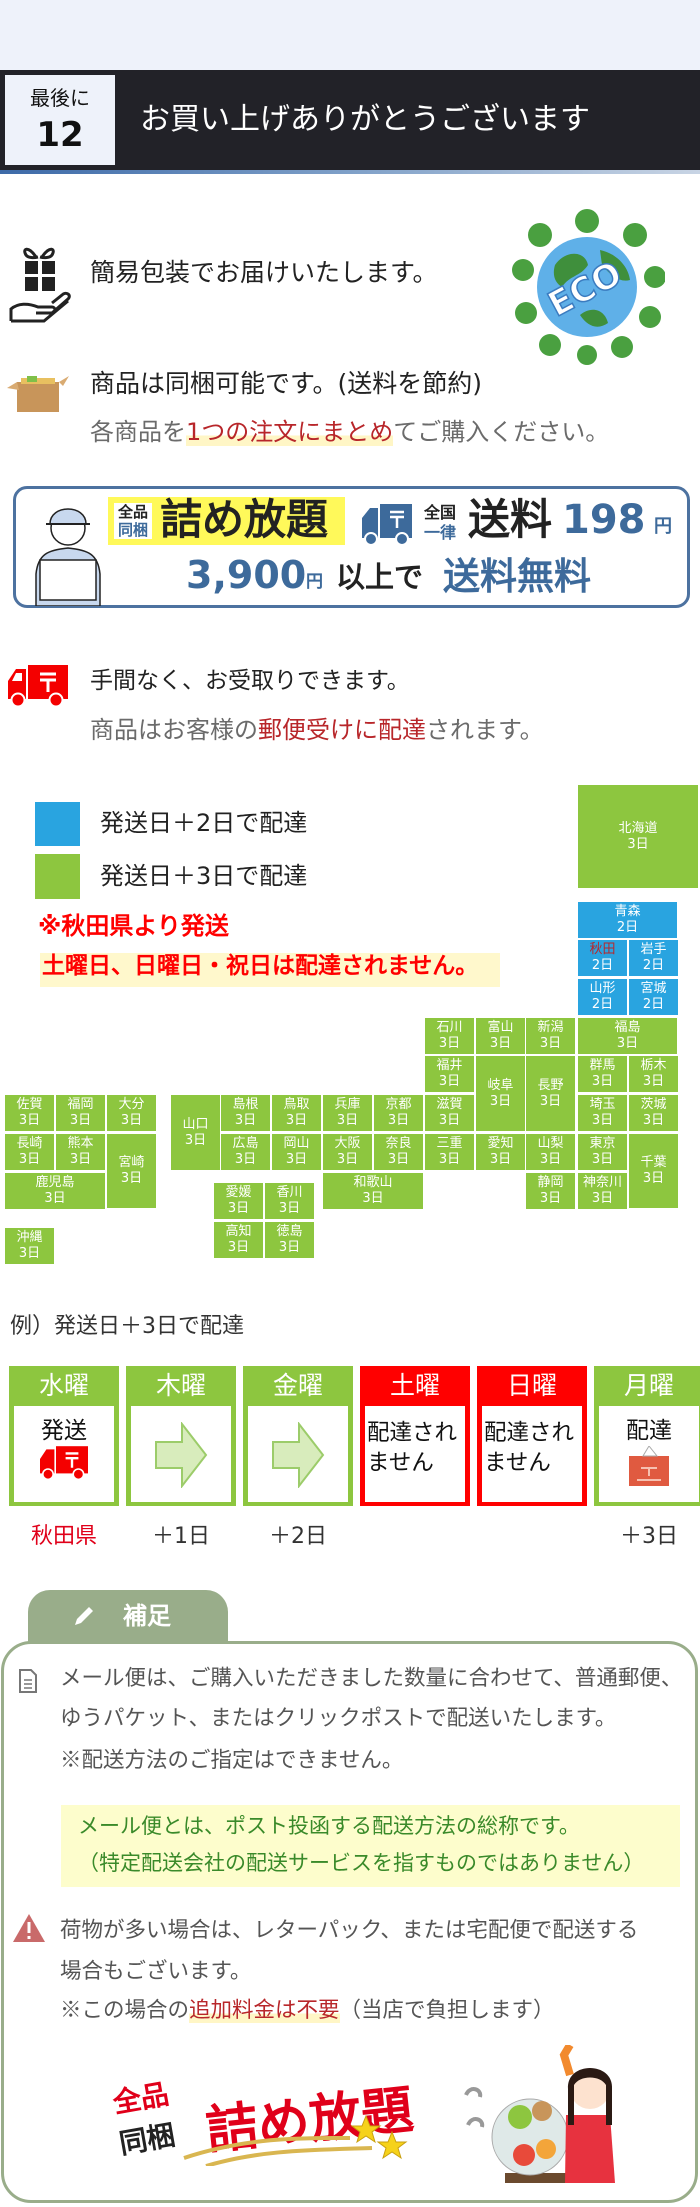  I want to click on warning-line3-highlight: 追加料金は不要, so click(264, 2010).